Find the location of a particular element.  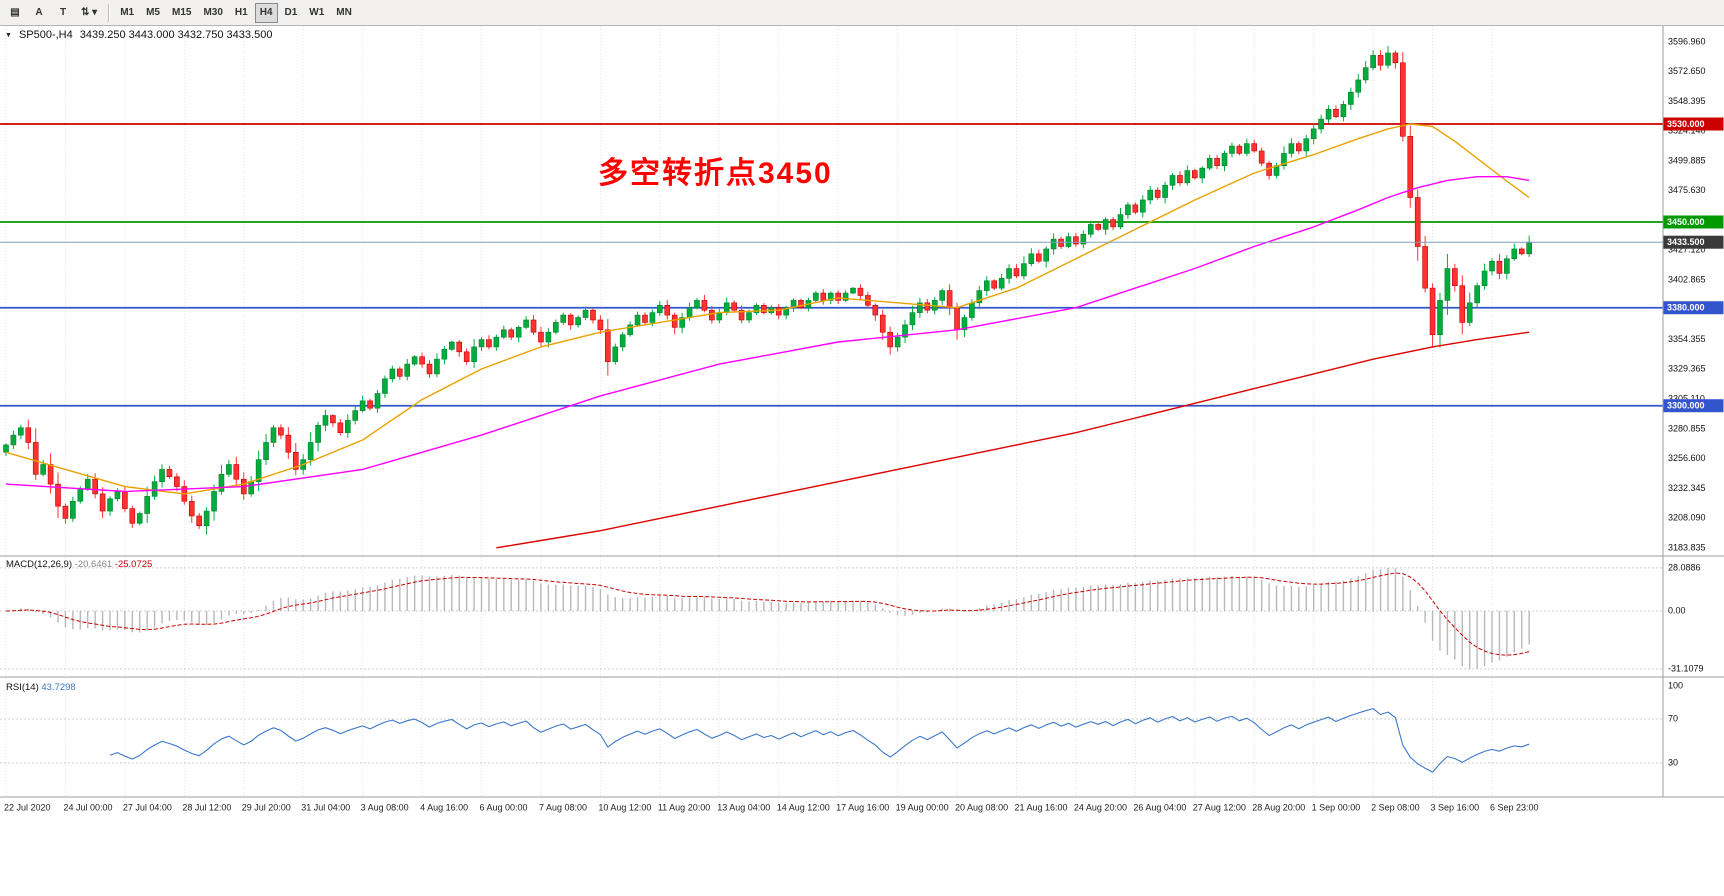

time-axis-label: 4 Aug 16:00 is located at coordinates (444, 807).